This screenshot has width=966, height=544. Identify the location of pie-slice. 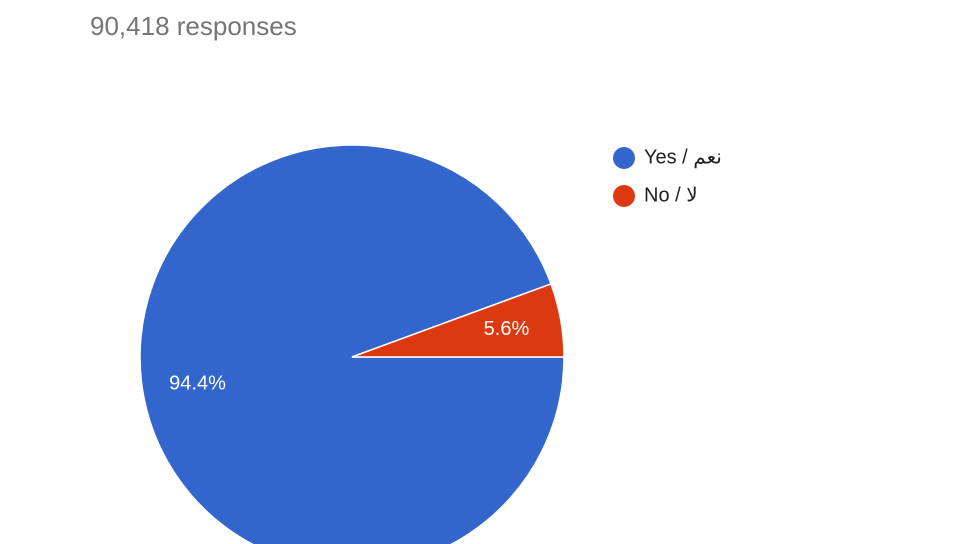
(458, 320).